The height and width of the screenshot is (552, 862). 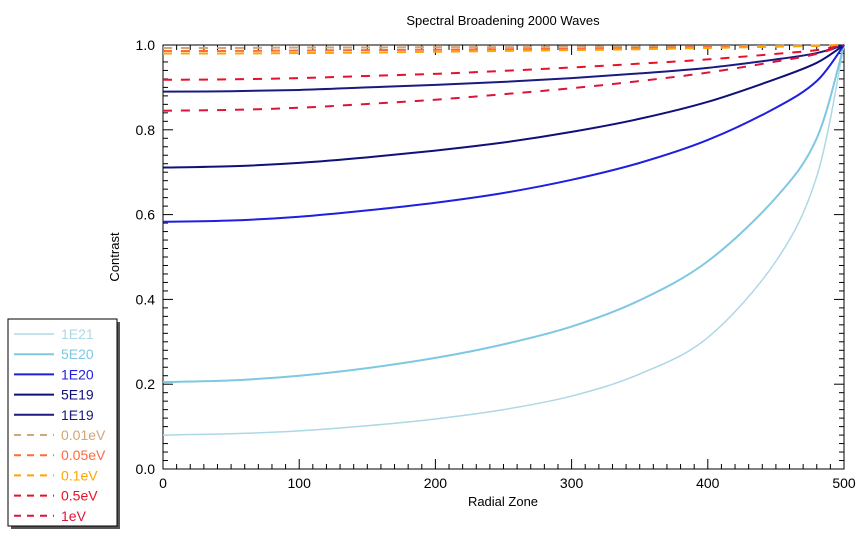 I want to click on series-line-0-1ev, so click(x=503, y=49).